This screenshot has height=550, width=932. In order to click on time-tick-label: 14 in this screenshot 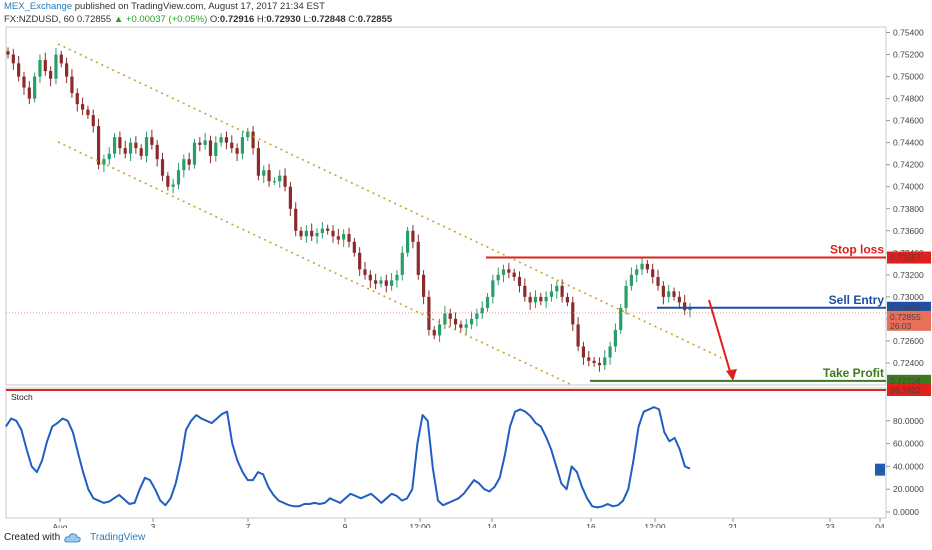, I will do `click(492, 525)`.